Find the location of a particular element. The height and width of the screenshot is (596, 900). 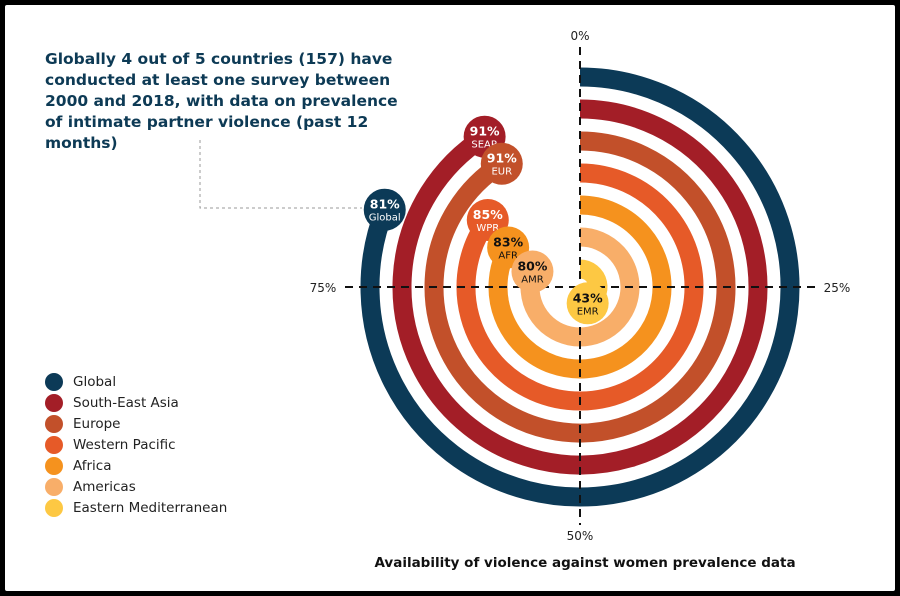

bubble-code: AFR is located at coordinates (508, 255).